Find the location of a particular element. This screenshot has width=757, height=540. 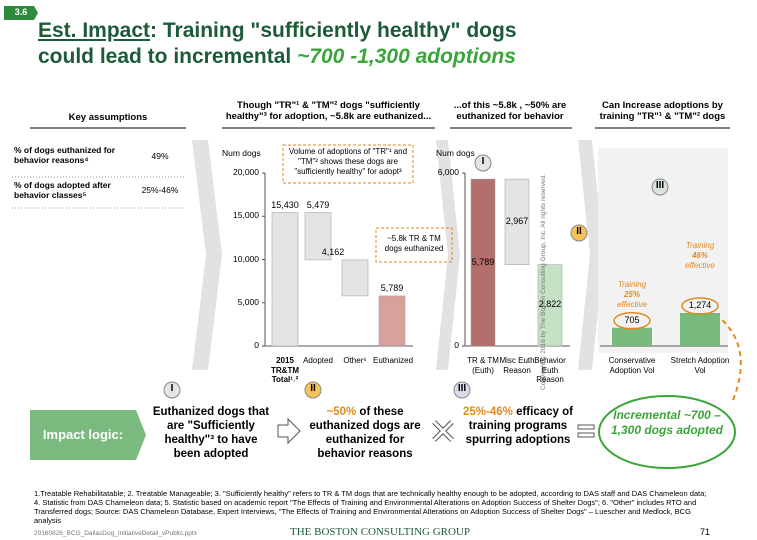

impact-box is located at coordinates (88, 435).